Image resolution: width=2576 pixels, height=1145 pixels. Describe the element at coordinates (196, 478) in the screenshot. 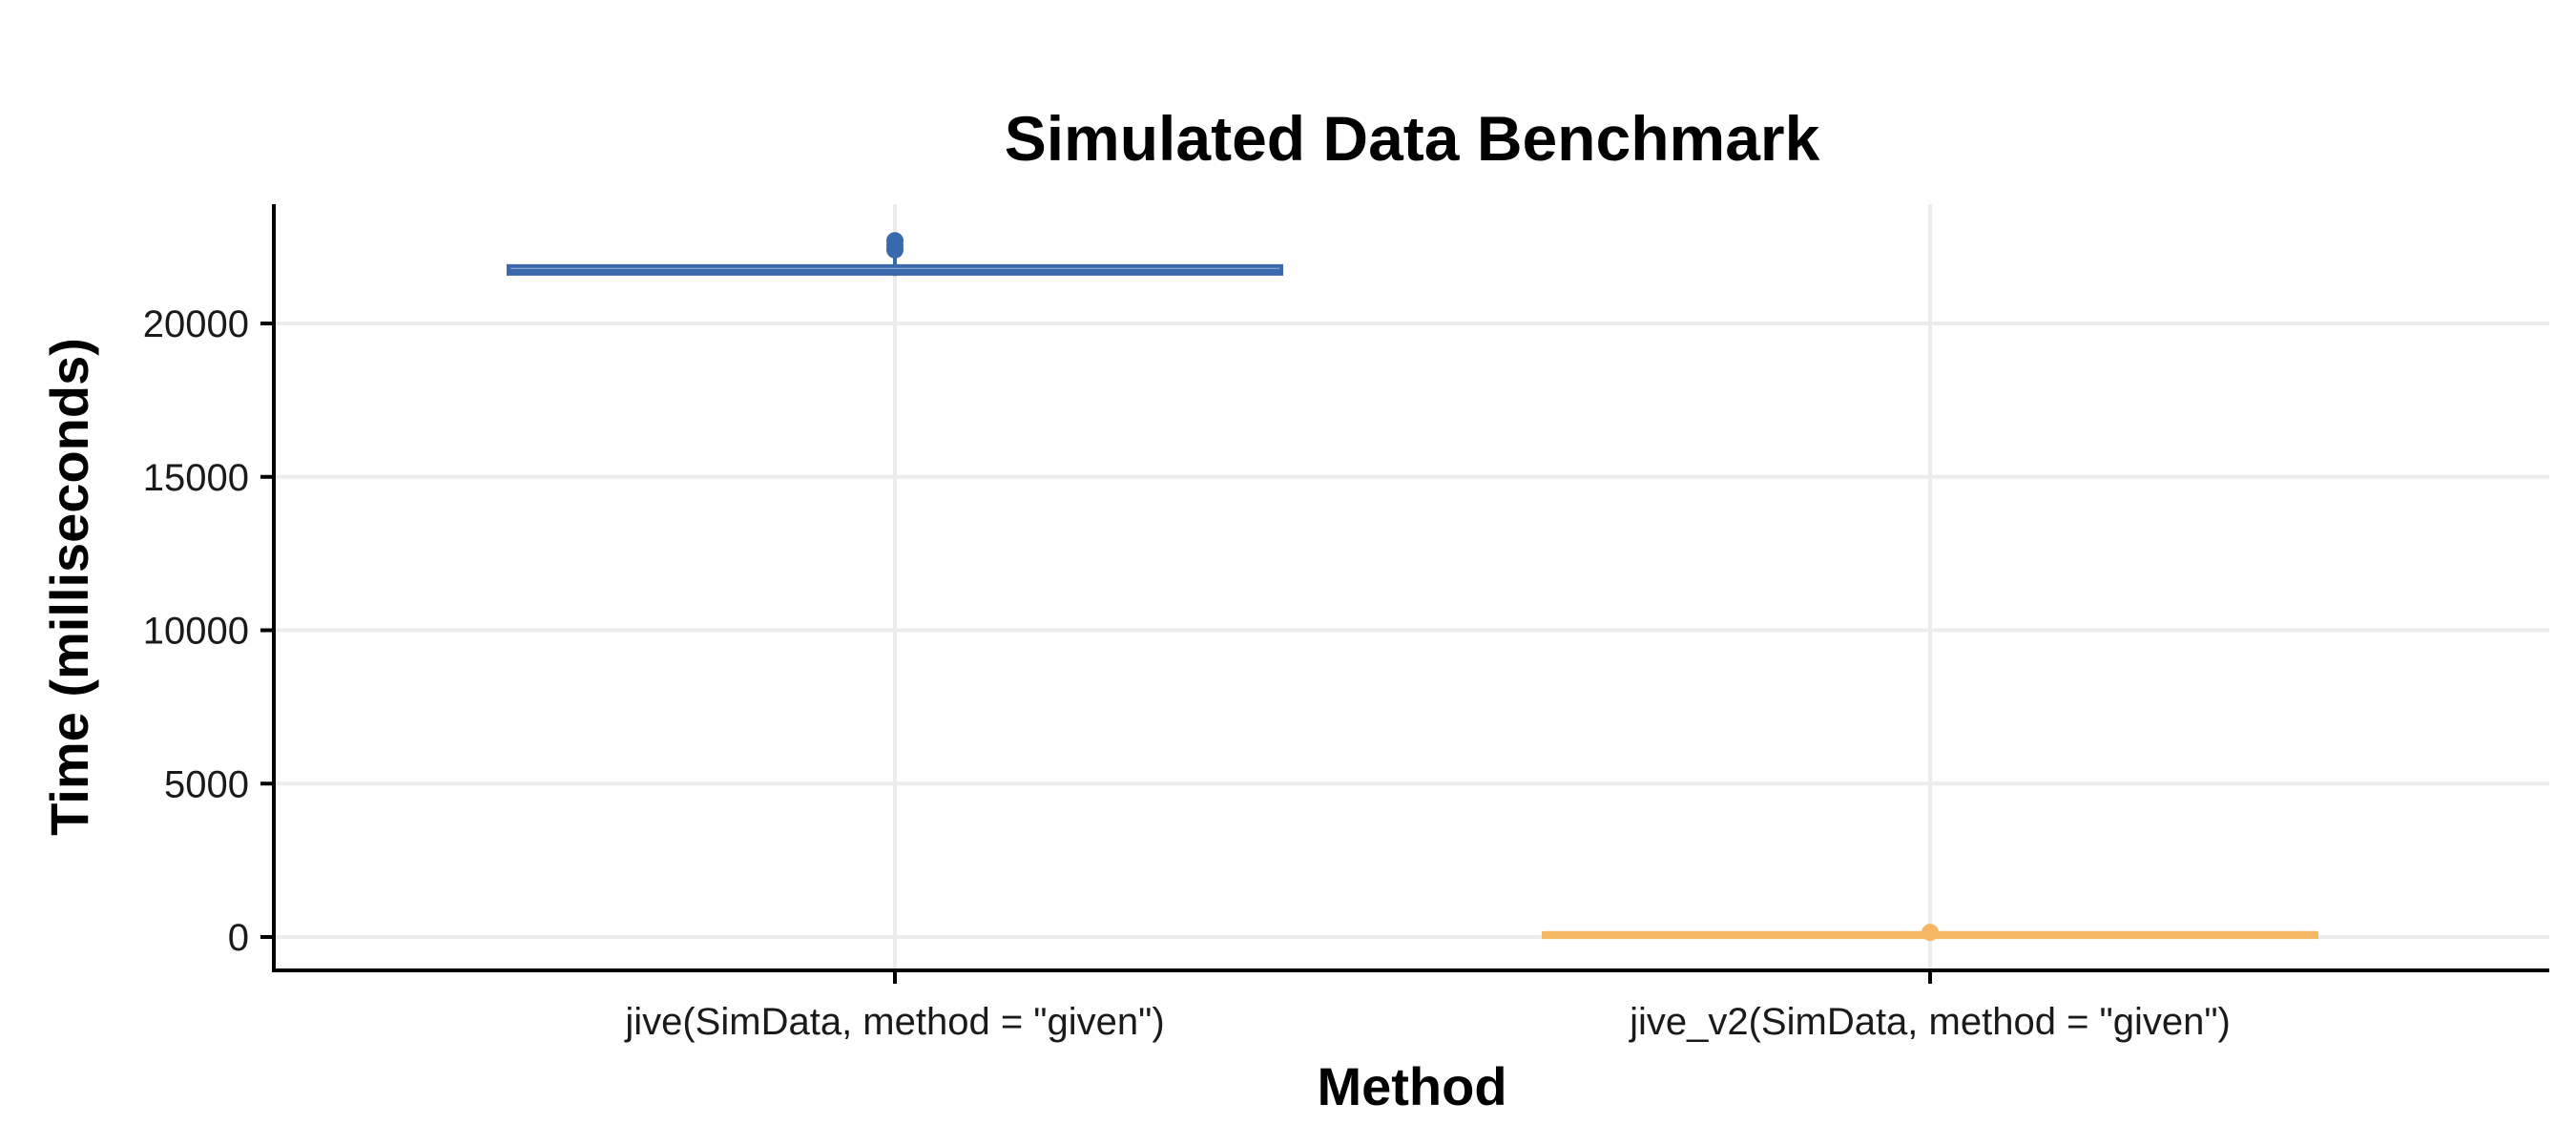

I see `y-tick-label: 15000` at that location.